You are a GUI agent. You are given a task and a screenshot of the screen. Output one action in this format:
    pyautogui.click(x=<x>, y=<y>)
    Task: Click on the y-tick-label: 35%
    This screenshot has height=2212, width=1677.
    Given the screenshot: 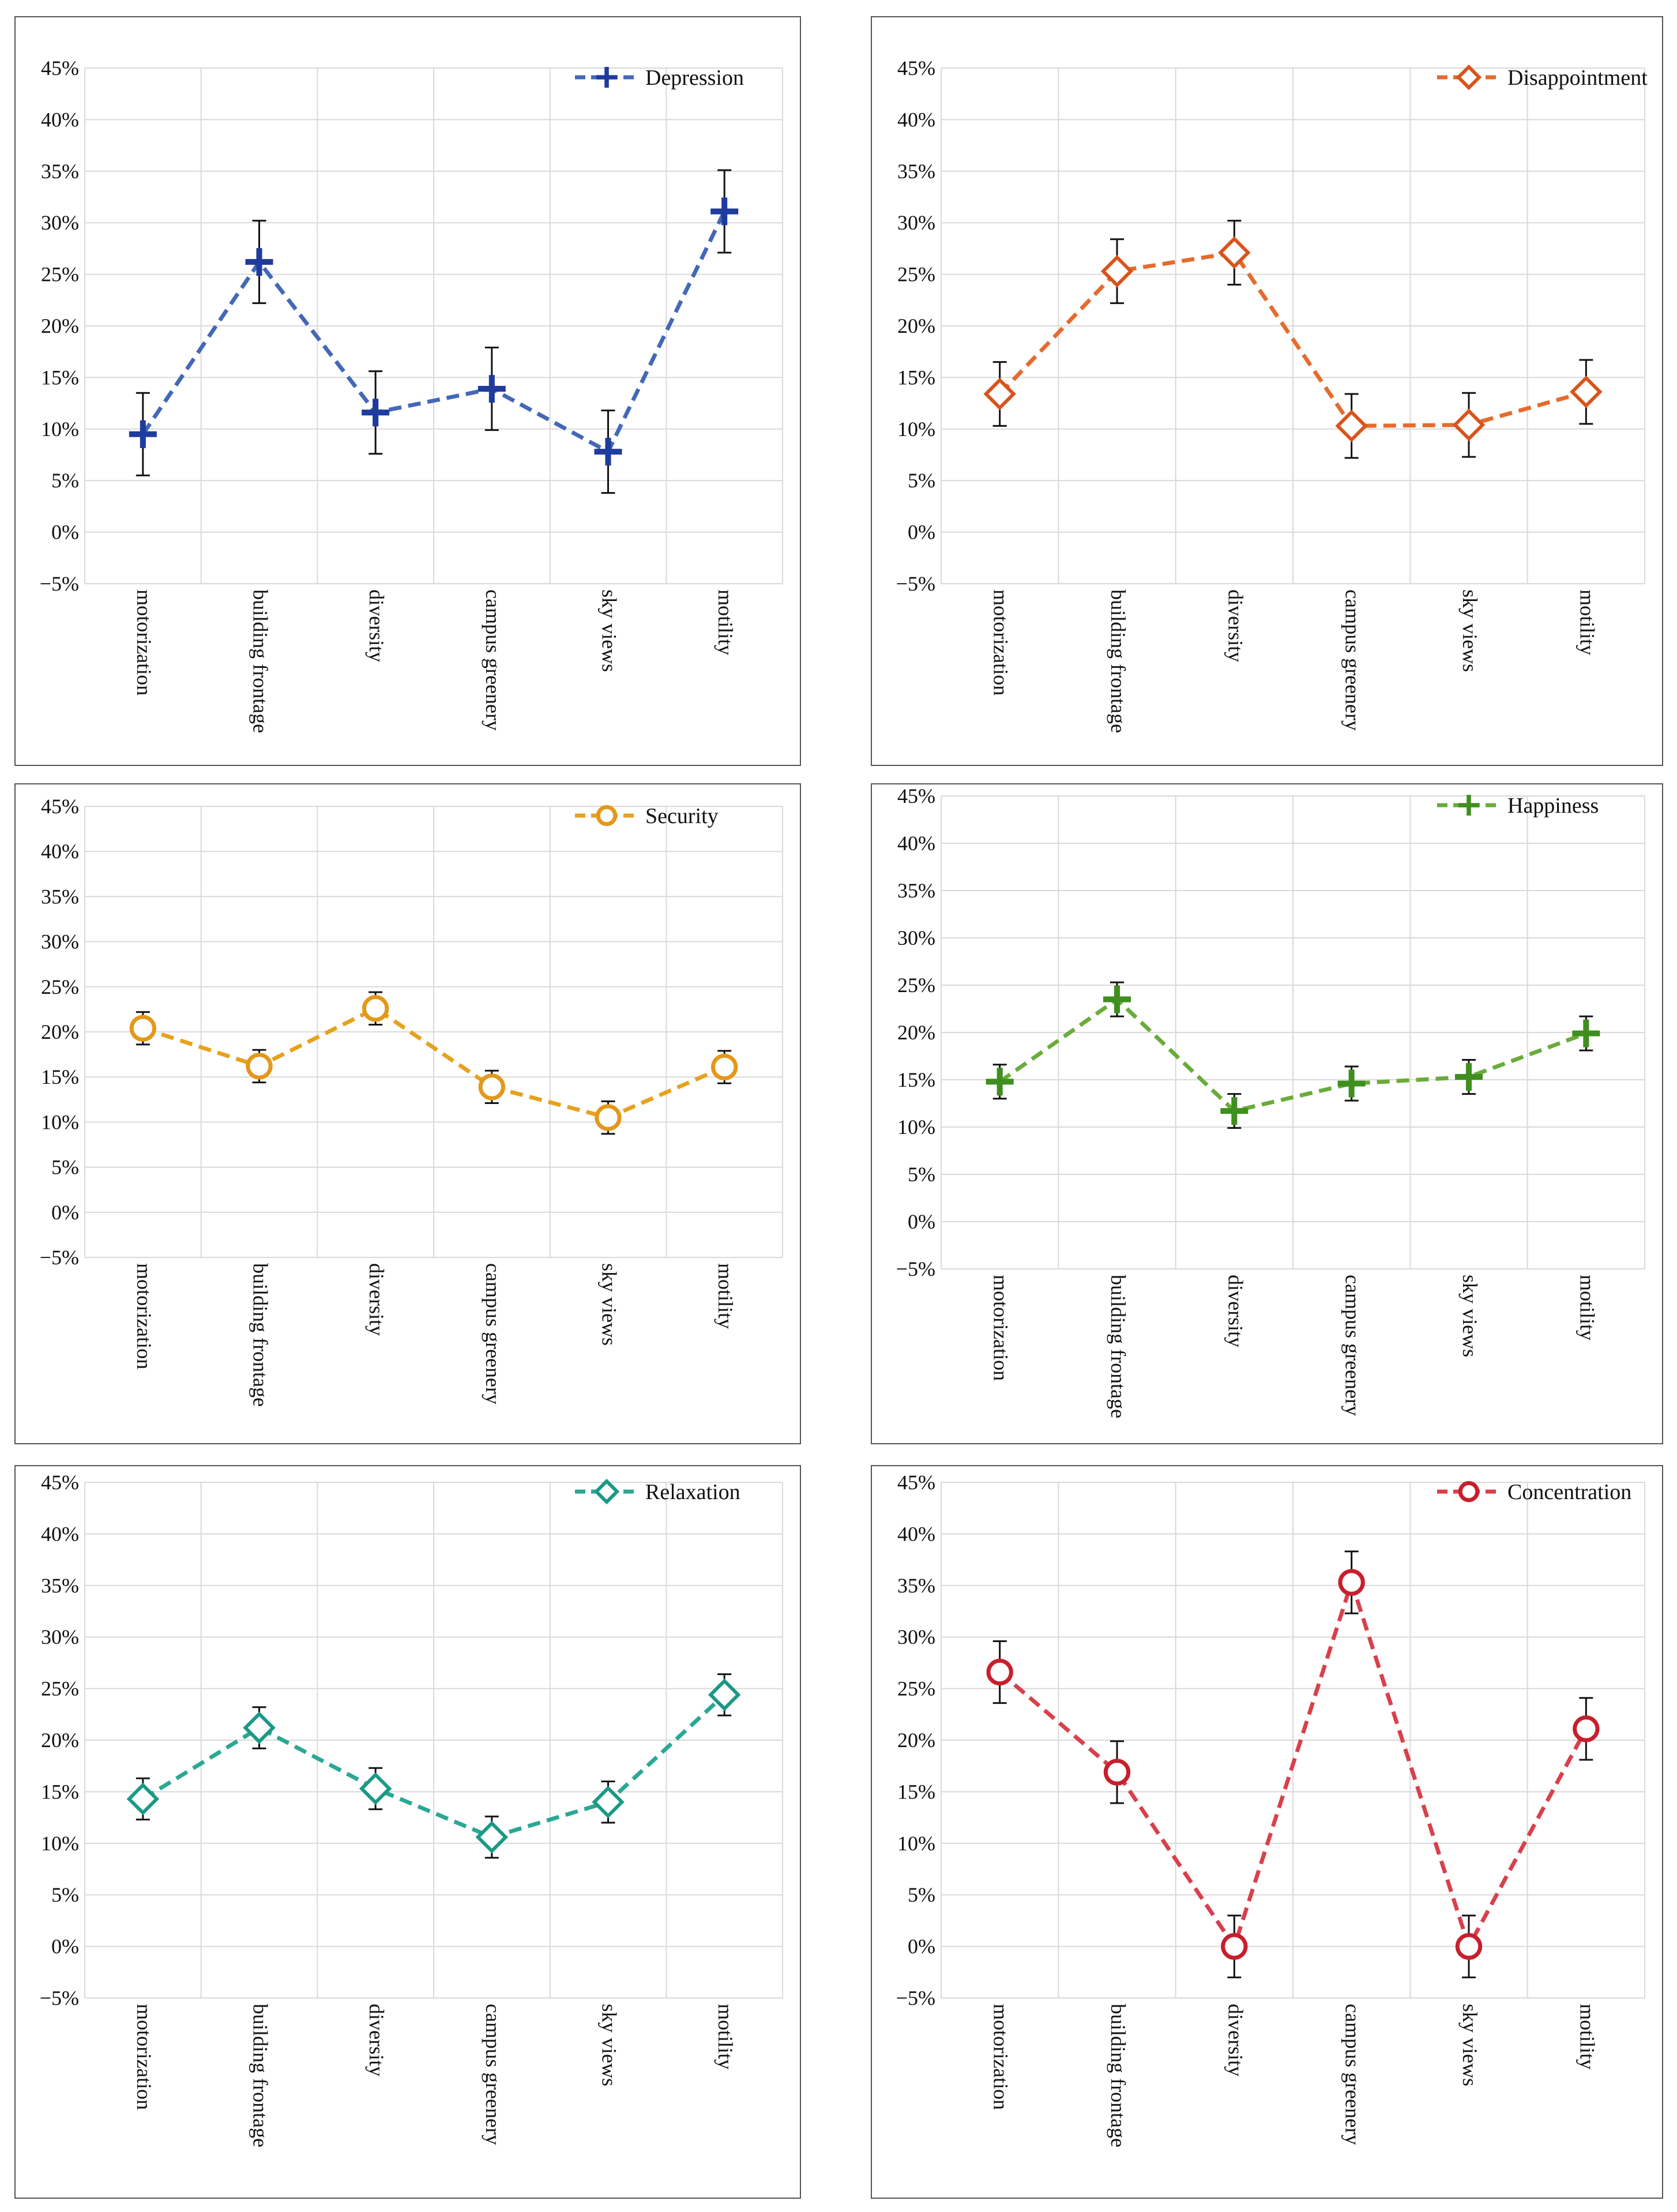 What is the action you would take?
    pyautogui.click(x=916, y=890)
    